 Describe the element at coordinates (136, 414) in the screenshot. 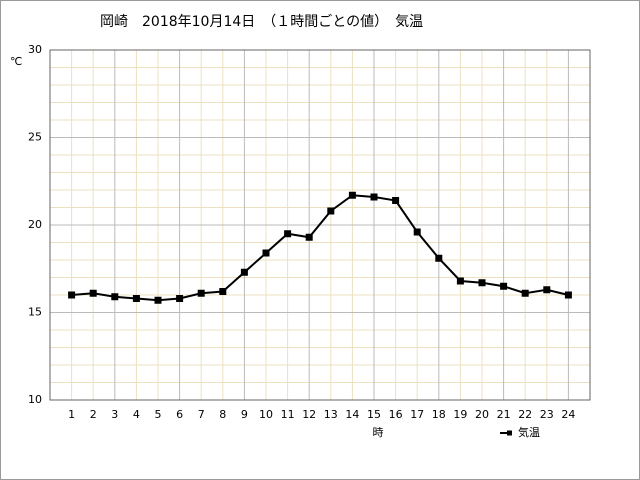

I see `x-tick-label: 4` at that location.